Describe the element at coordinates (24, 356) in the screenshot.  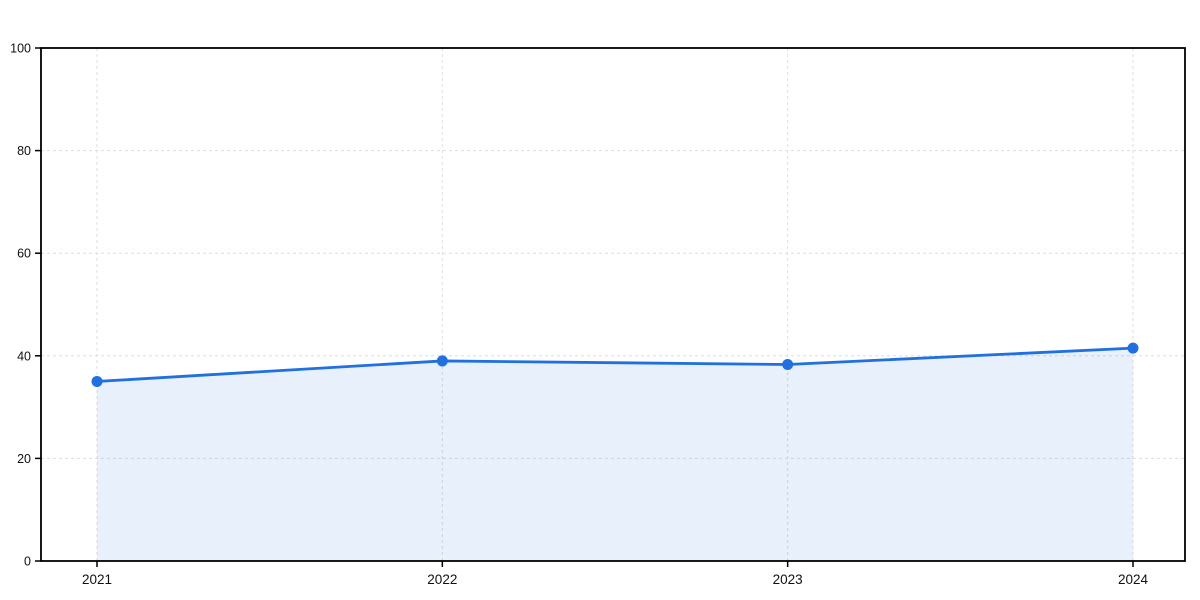
I see `y-tick-label: 40` at that location.